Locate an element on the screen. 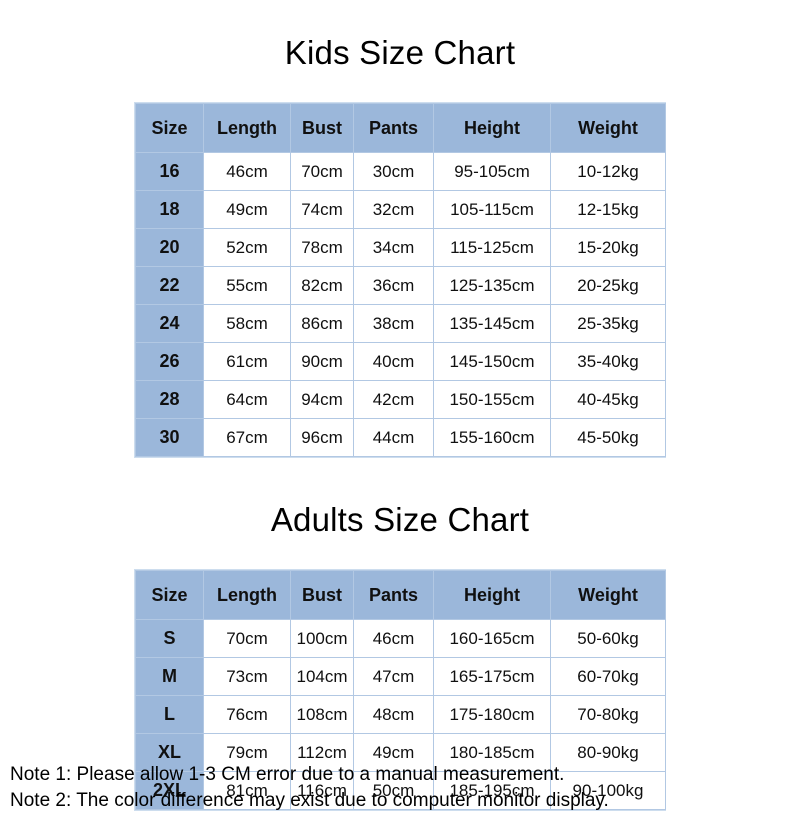 The image size is (800, 822). cell-height: 135-145cm is located at coordinates (492, 324).